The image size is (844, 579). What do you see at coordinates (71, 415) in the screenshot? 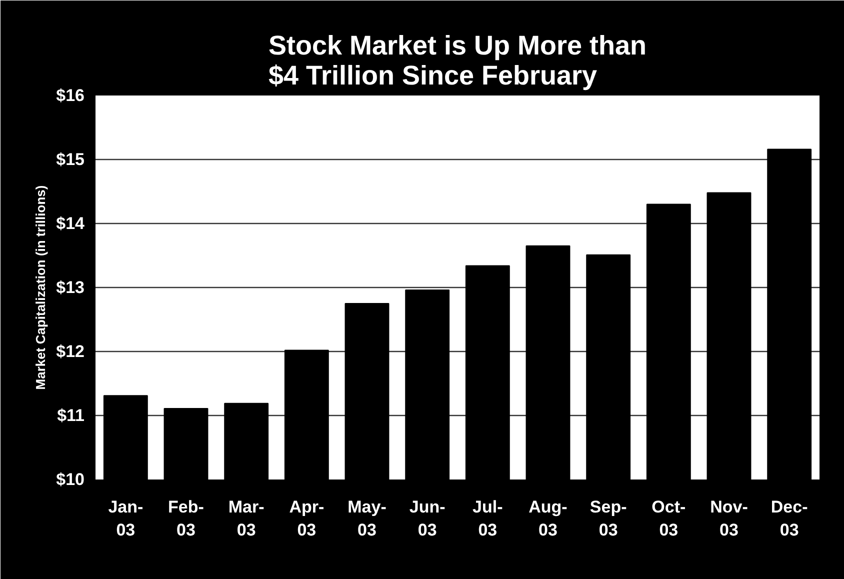
I see `y-tick-label: $11` at bounding box center [71, 415].